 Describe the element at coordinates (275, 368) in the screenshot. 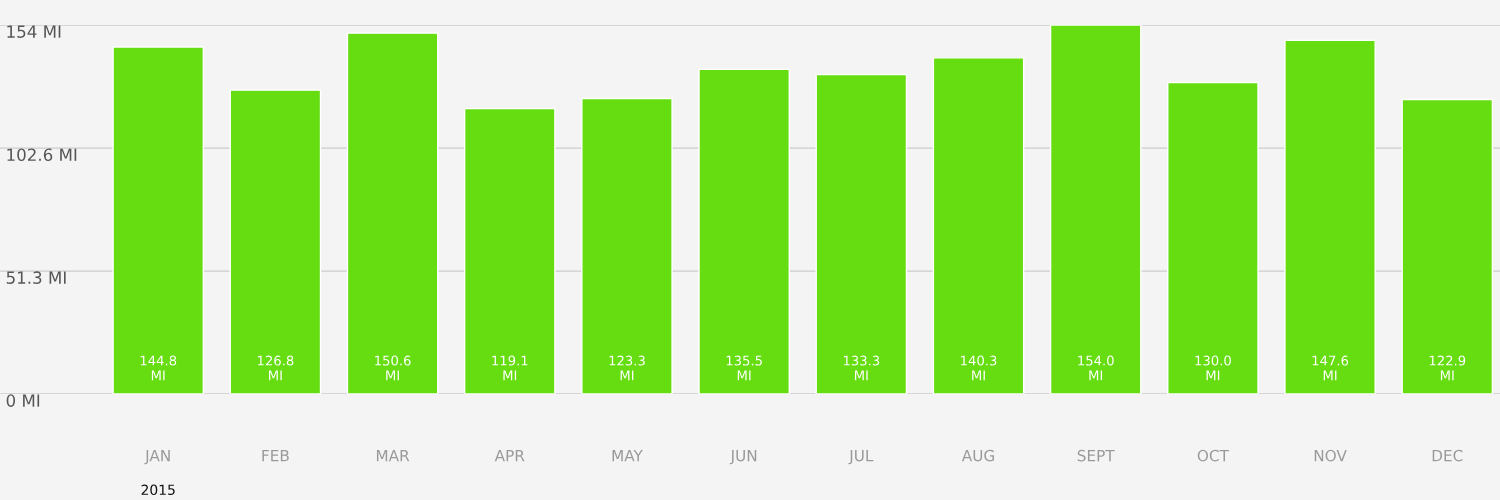

I see `data-label: 126.8 MI` at that location.